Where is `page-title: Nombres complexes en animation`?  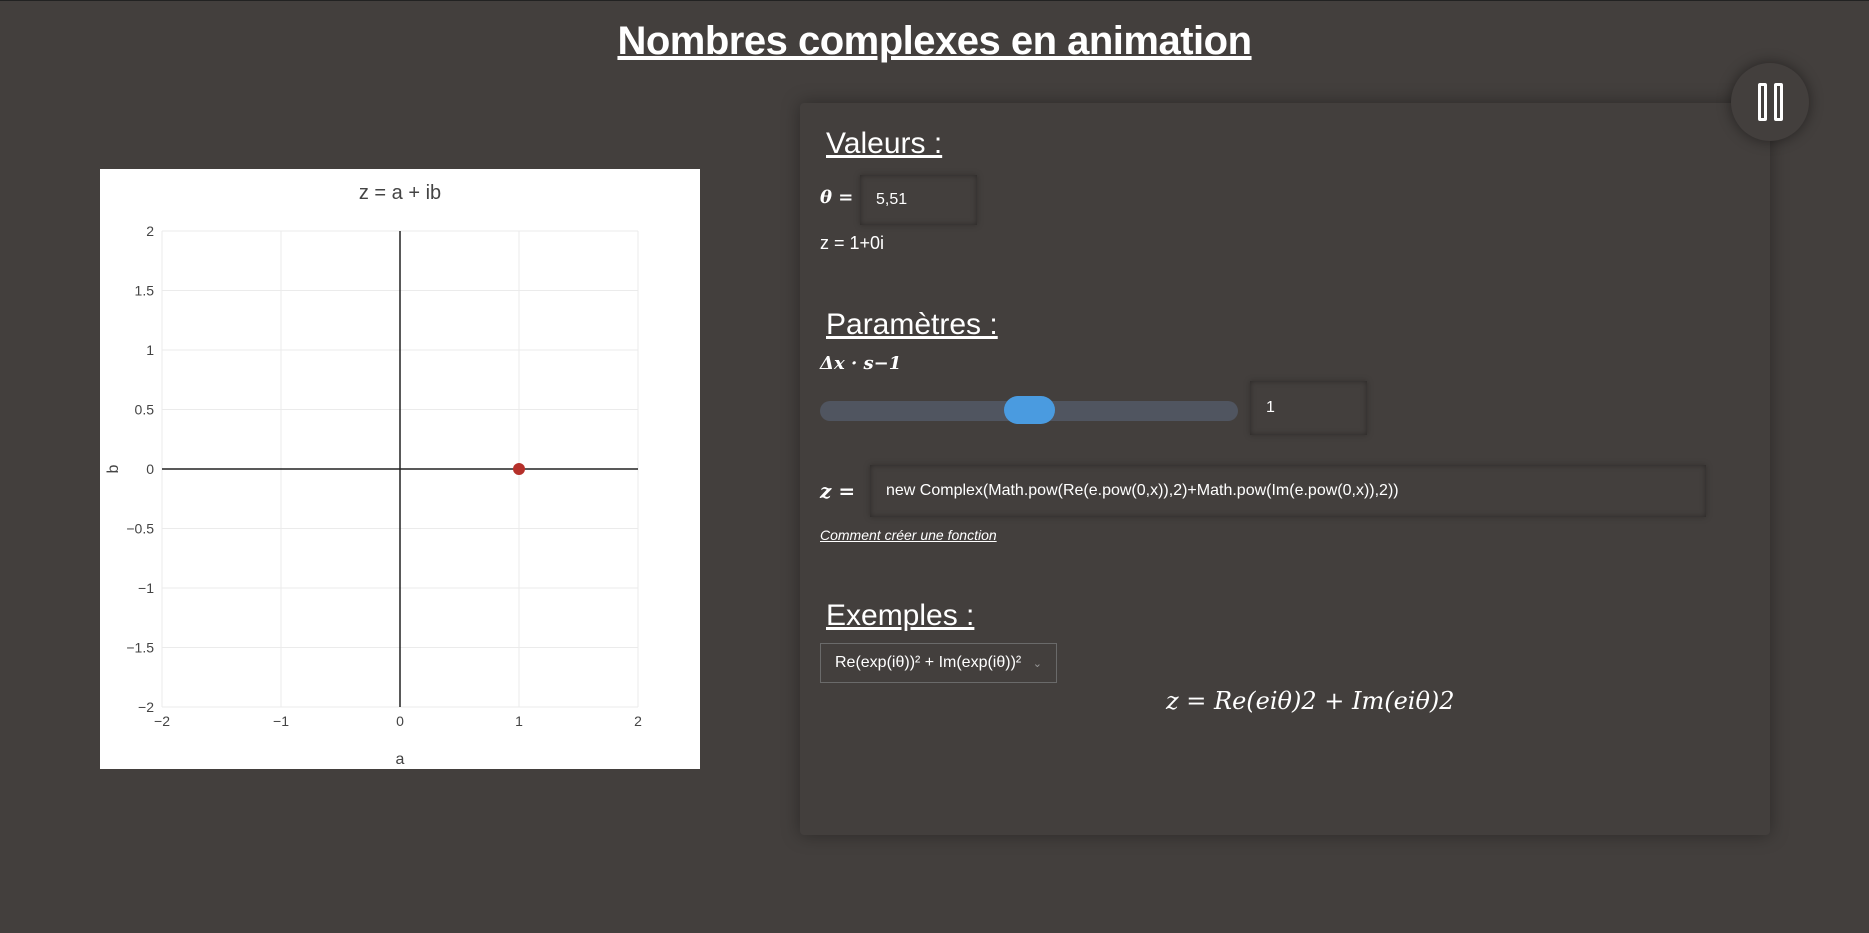
page-title: Nombres complexes en animation is located at coordinates (934, 41).